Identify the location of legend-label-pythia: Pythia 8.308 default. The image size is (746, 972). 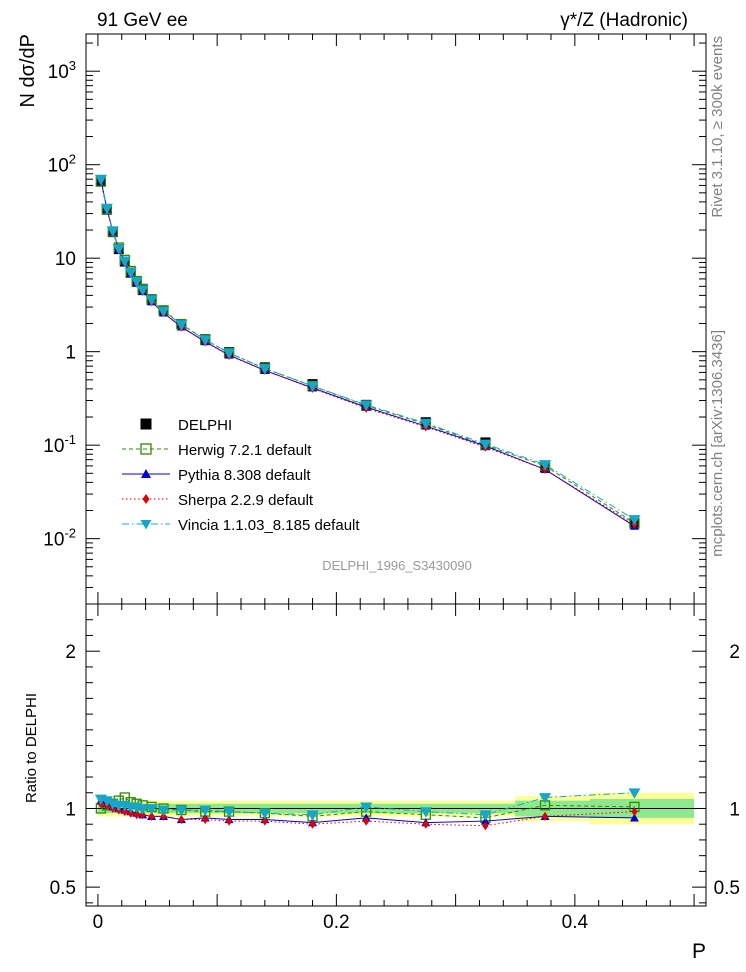
(244, 475).